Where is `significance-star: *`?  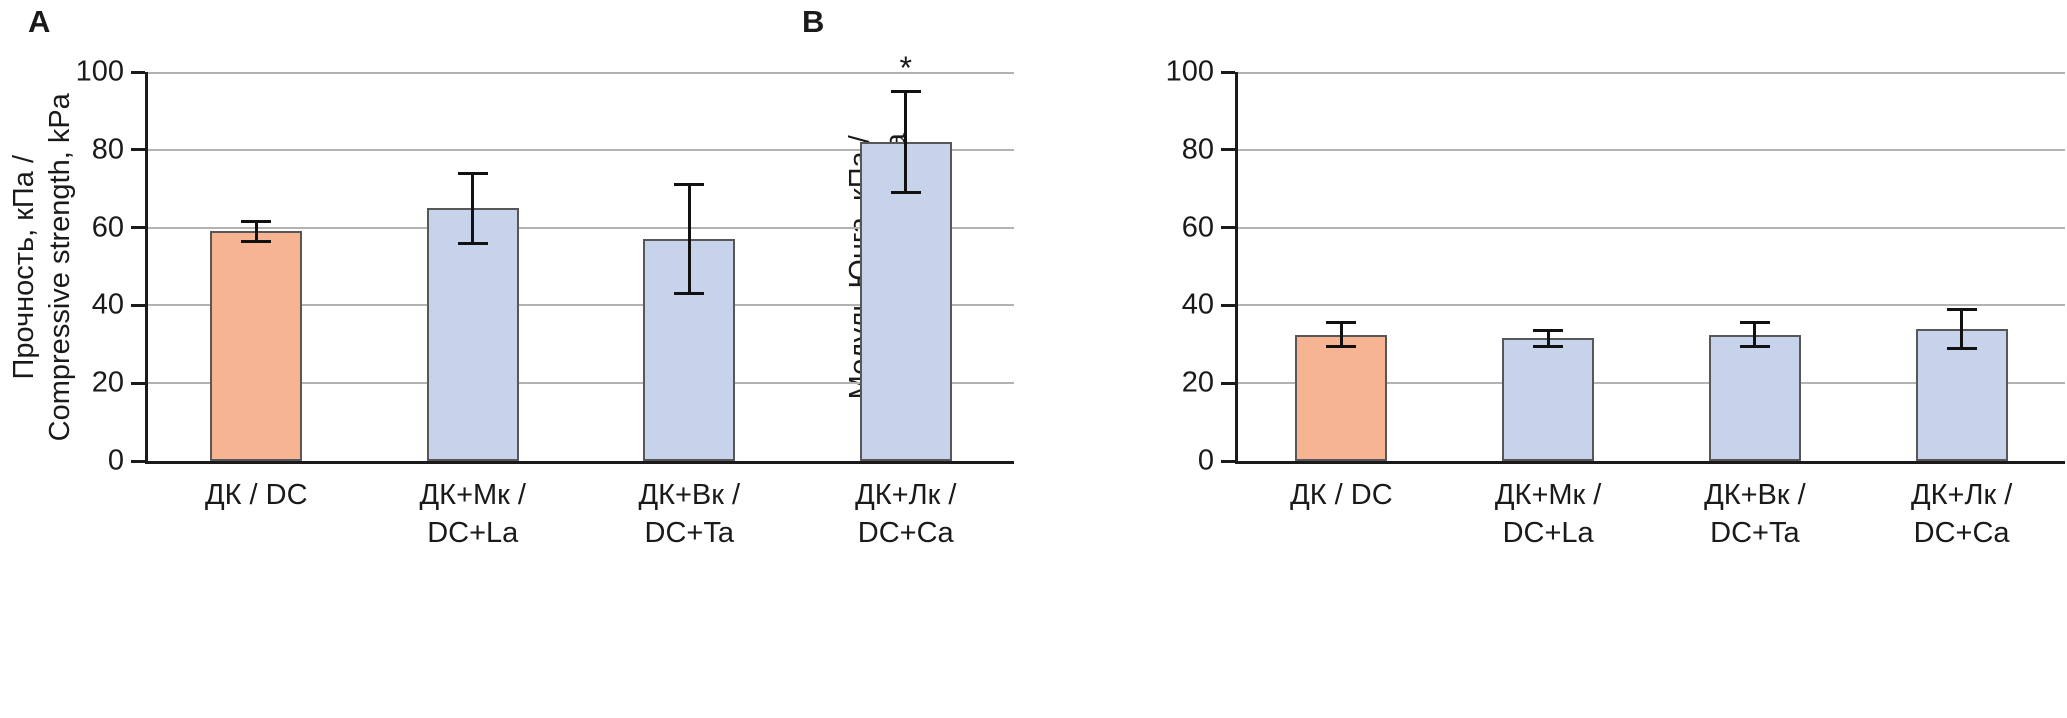 significance-star: * is located at coordinates (905, 68).